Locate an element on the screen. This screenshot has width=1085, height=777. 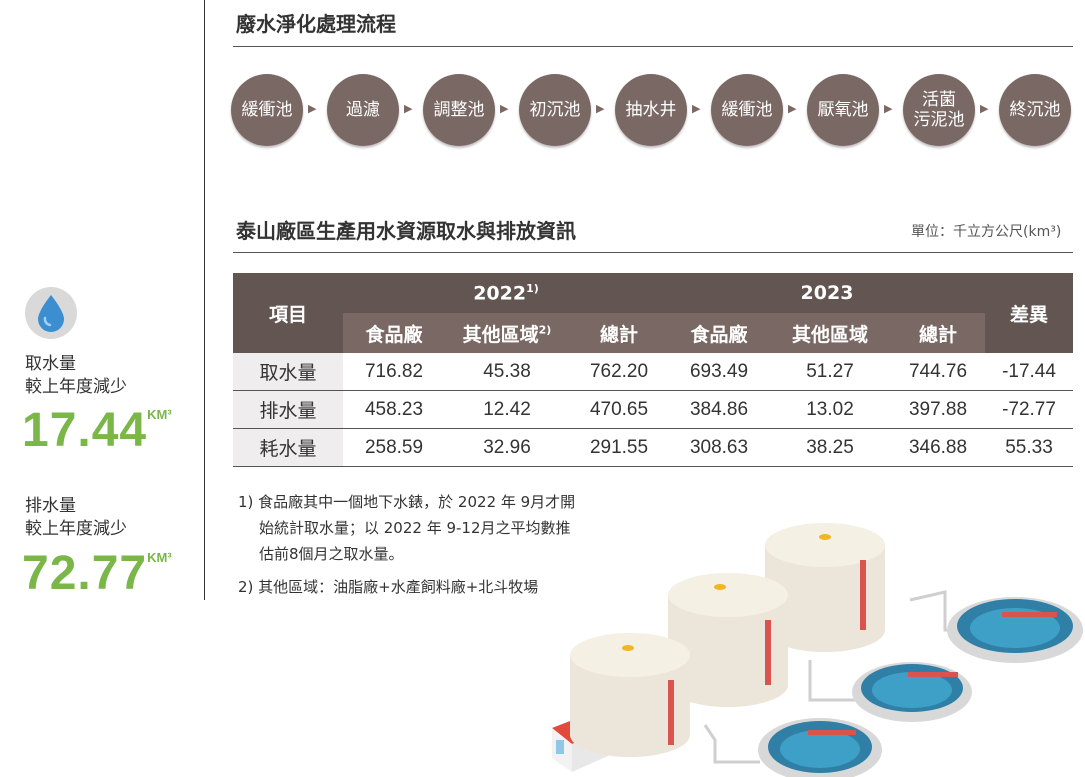
table-cell: 693.49 is located at coordinates (719, 372).